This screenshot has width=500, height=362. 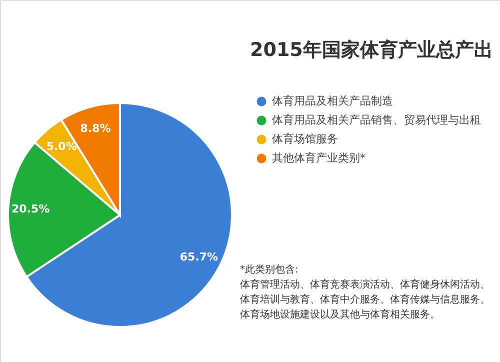 What do you see at coordinates (95, 128) in the screenshot?
I see `data-label: 8.8%` at bounding box center [95, 128].